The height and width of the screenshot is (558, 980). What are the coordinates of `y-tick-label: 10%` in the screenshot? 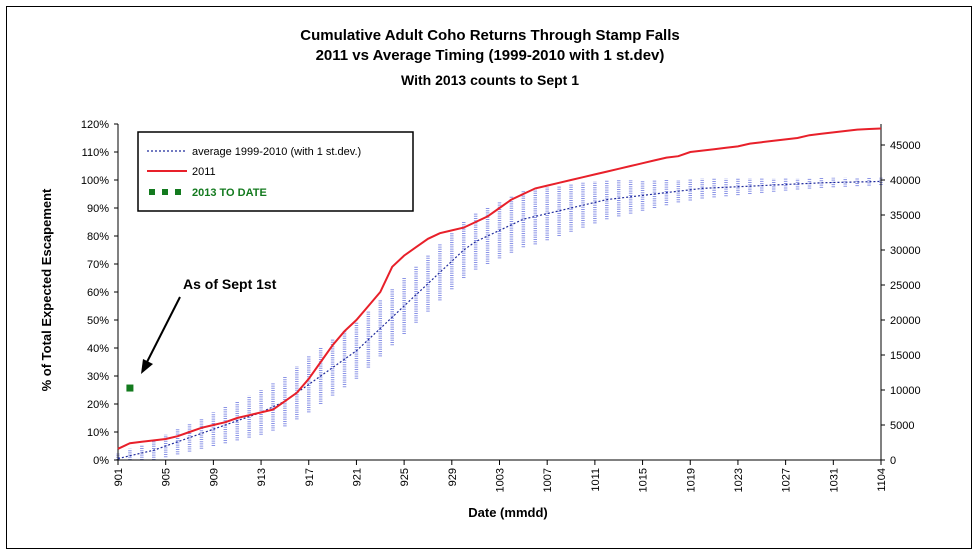 It's located at (98, 433).